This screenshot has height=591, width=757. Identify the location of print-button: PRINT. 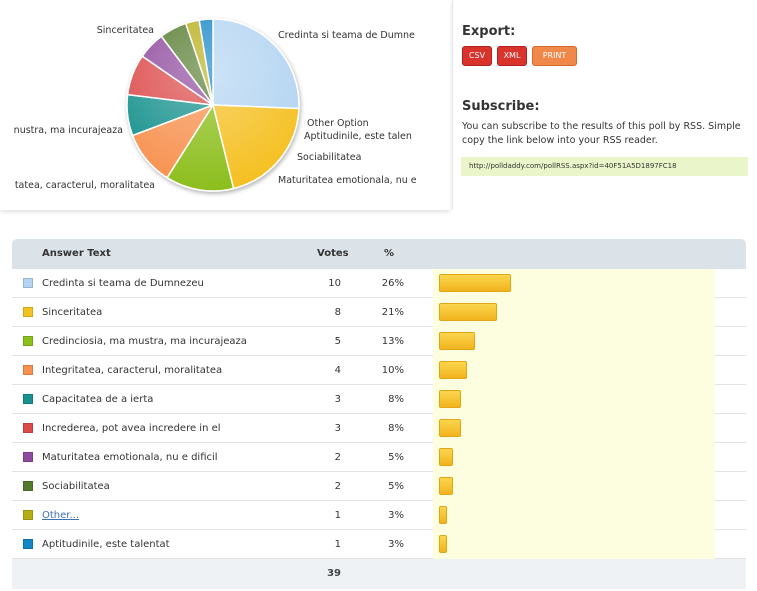
(554, 56).